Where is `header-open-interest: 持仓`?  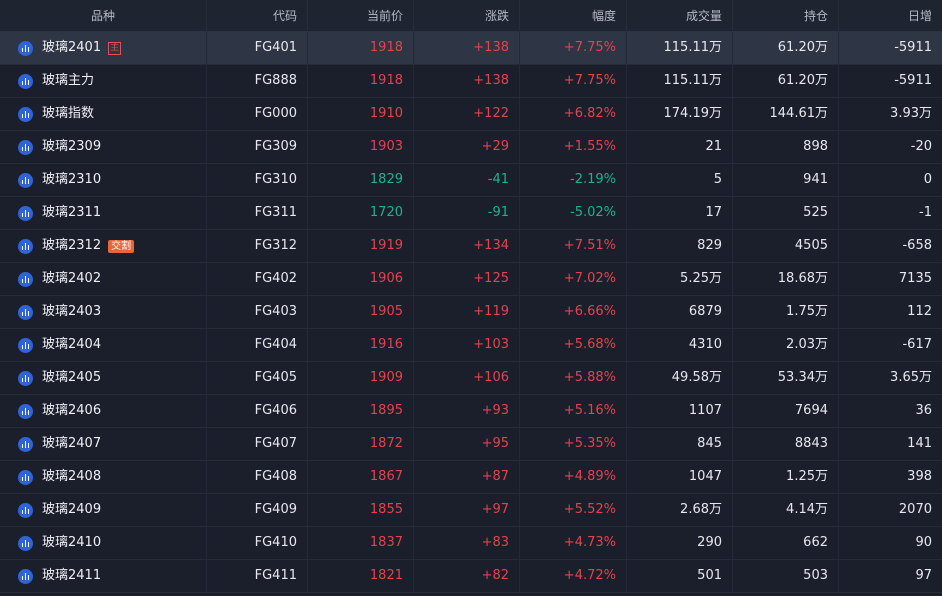 header-open-interest: 持仓 is located at coordinates (786, 16).